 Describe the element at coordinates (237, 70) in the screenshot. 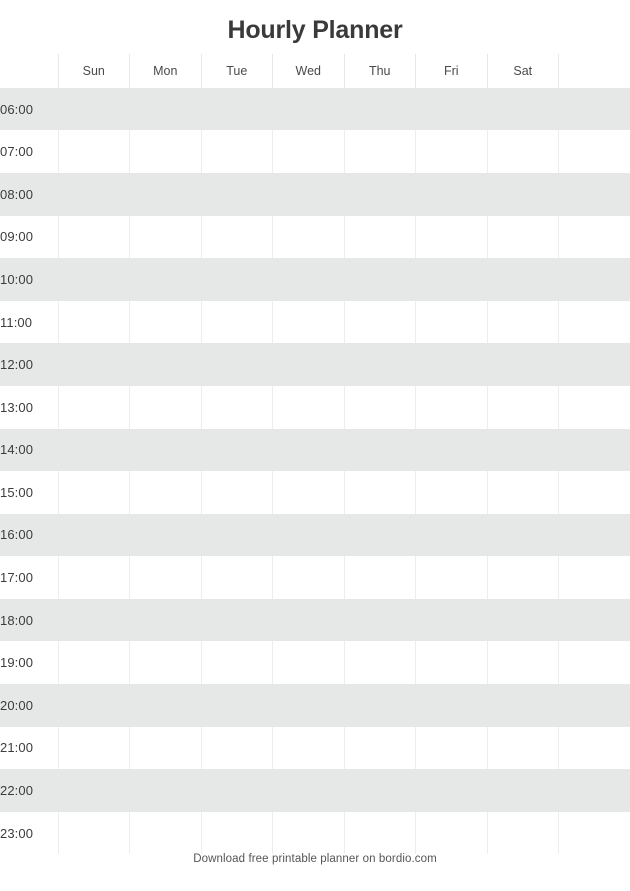

I see `day-header-tue: Tue` at that location.